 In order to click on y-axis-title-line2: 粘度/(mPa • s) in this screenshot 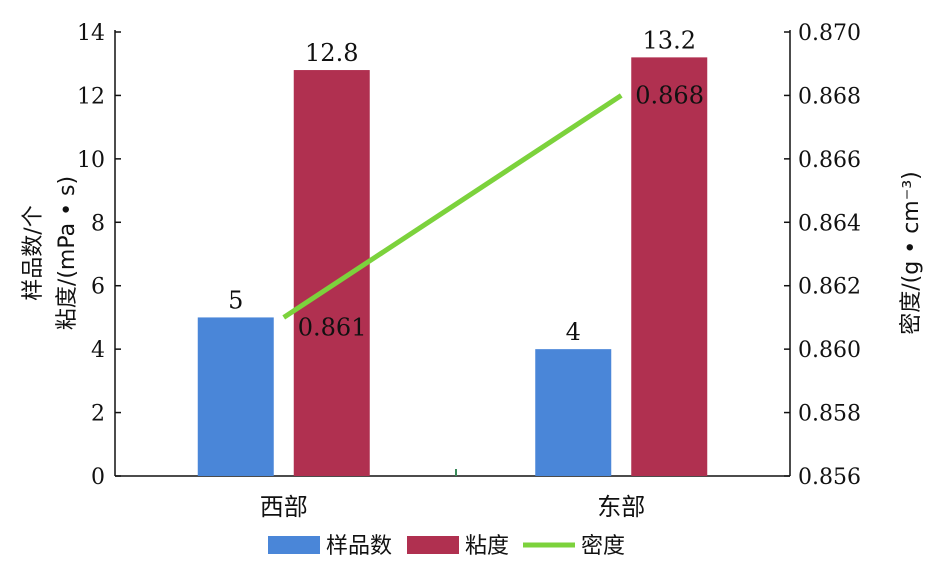, I will do `click(67, 253)`.